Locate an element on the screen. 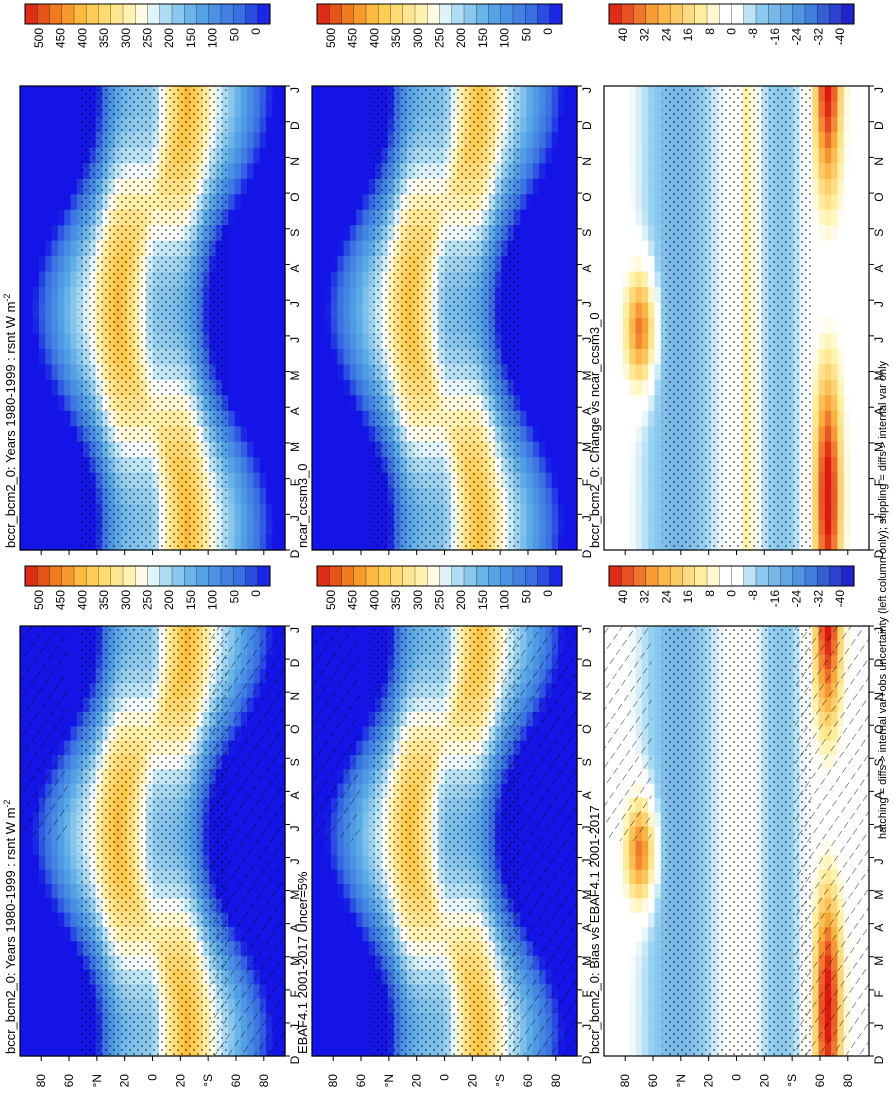  lat-tick-label: 0 is located at coordinates (737, 1077).